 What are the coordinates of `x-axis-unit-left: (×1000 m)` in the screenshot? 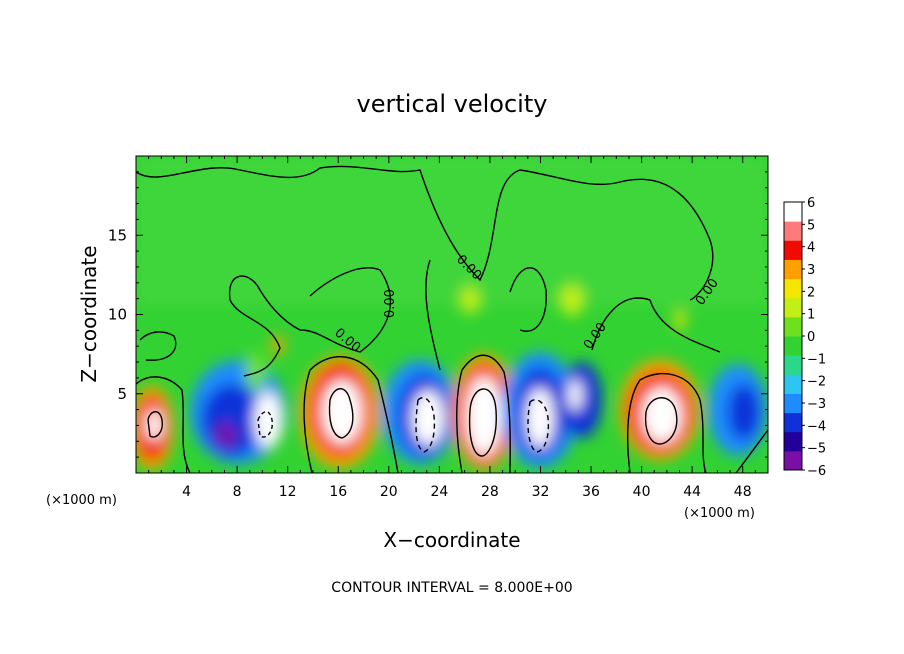 It's located at (81, 500).